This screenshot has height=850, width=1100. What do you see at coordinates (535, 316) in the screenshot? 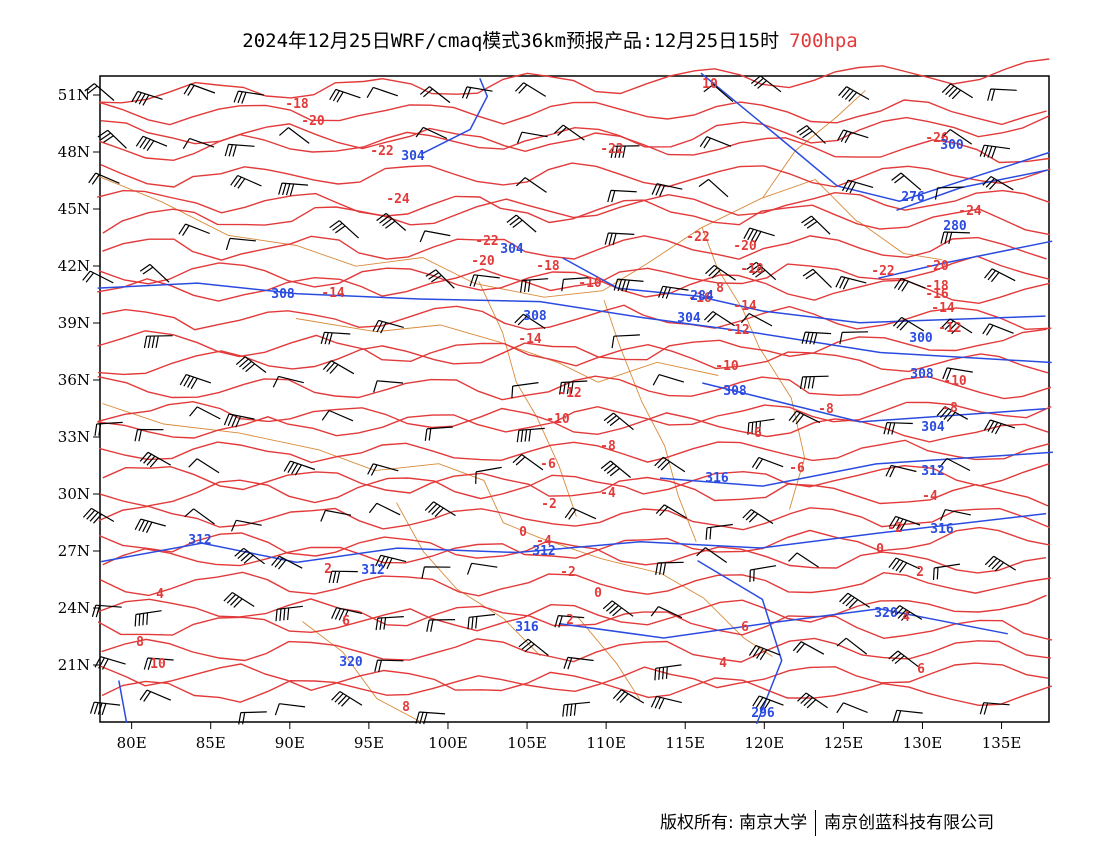
I see `geopotential-label: 308` at bounding box center [535, 316].